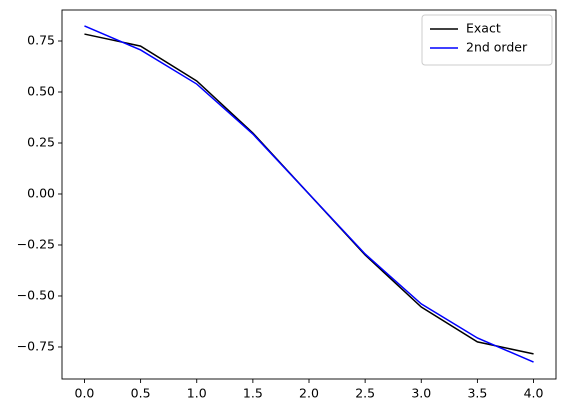 The width and height of the screenshot is (568, 413). What do you see at coordinates (41, 141) in the screenshot?
I see `y-tick-label: 0.25` at bounding box center [41, 141].